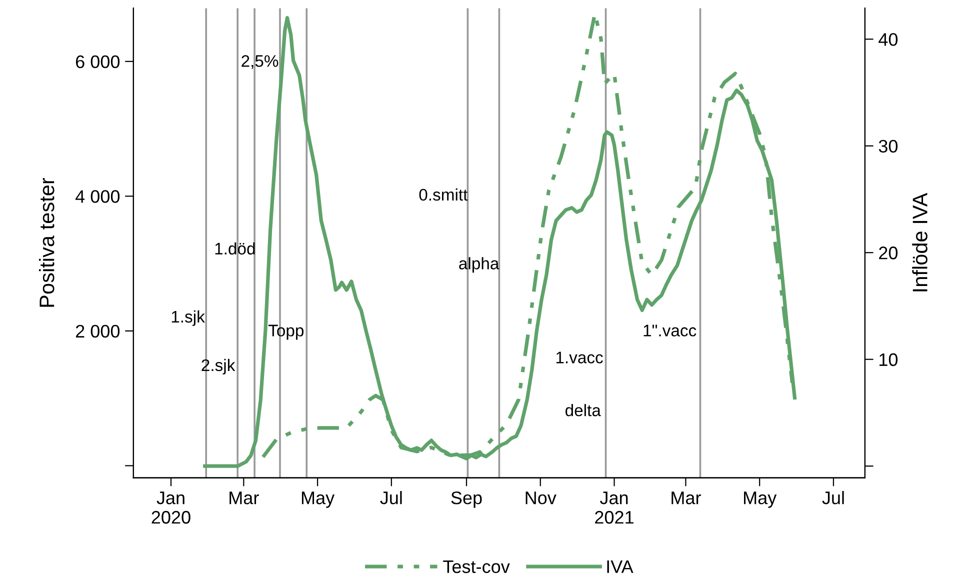 The width and height of the screenshot is (960, 587). Describe the element at coordinates (479, 265) in the screenshot. I see `annotation: alpha` at that location.